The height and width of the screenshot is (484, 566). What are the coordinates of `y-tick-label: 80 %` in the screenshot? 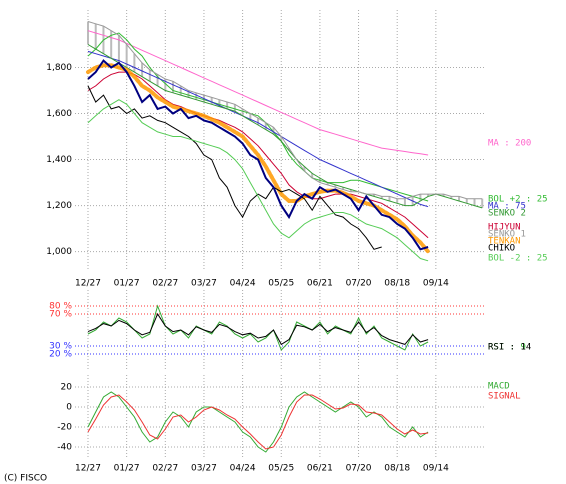 It's located at (60, 307).